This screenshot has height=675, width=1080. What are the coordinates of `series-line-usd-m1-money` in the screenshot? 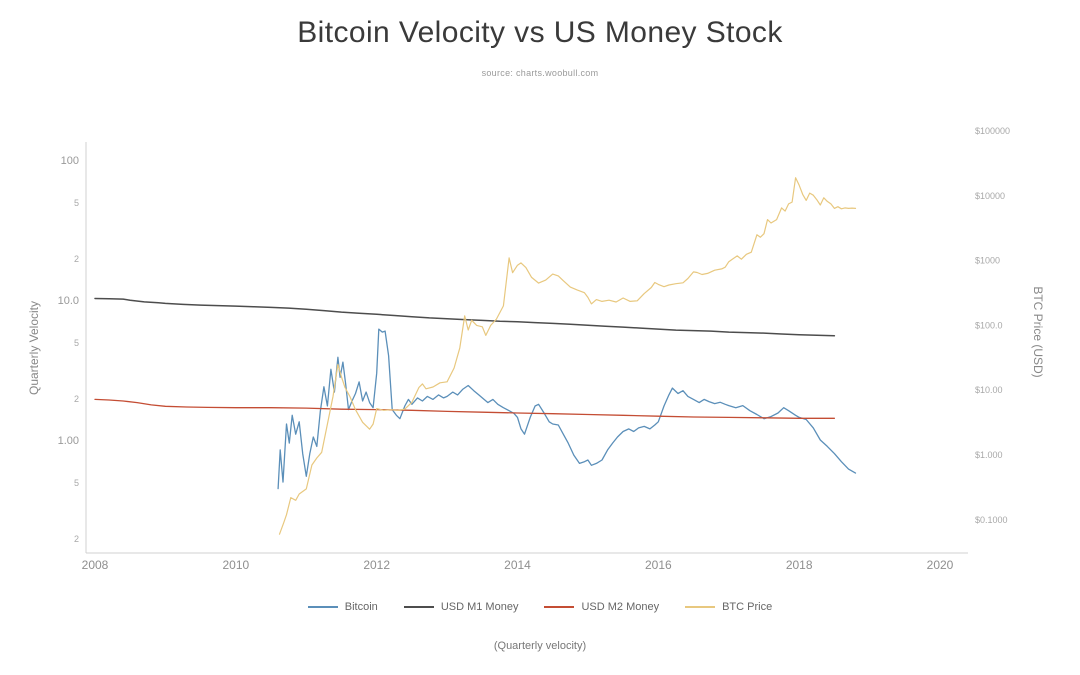 It's located at (465, 317).